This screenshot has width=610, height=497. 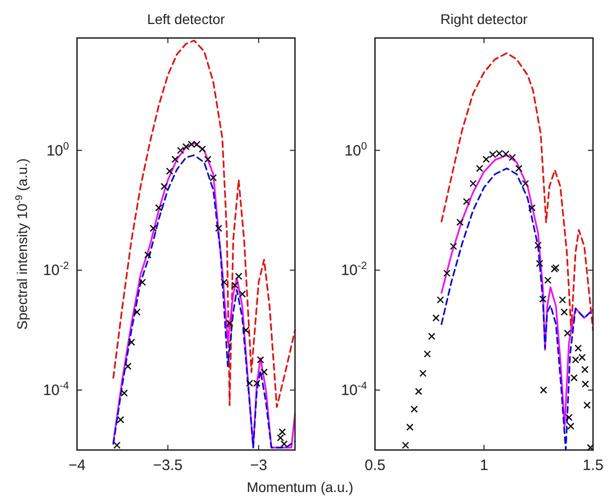 What do you see at coordinates (186, 19) in the screenshot?
I see `chart-title: Left detector` at bounding box center [186, 19].